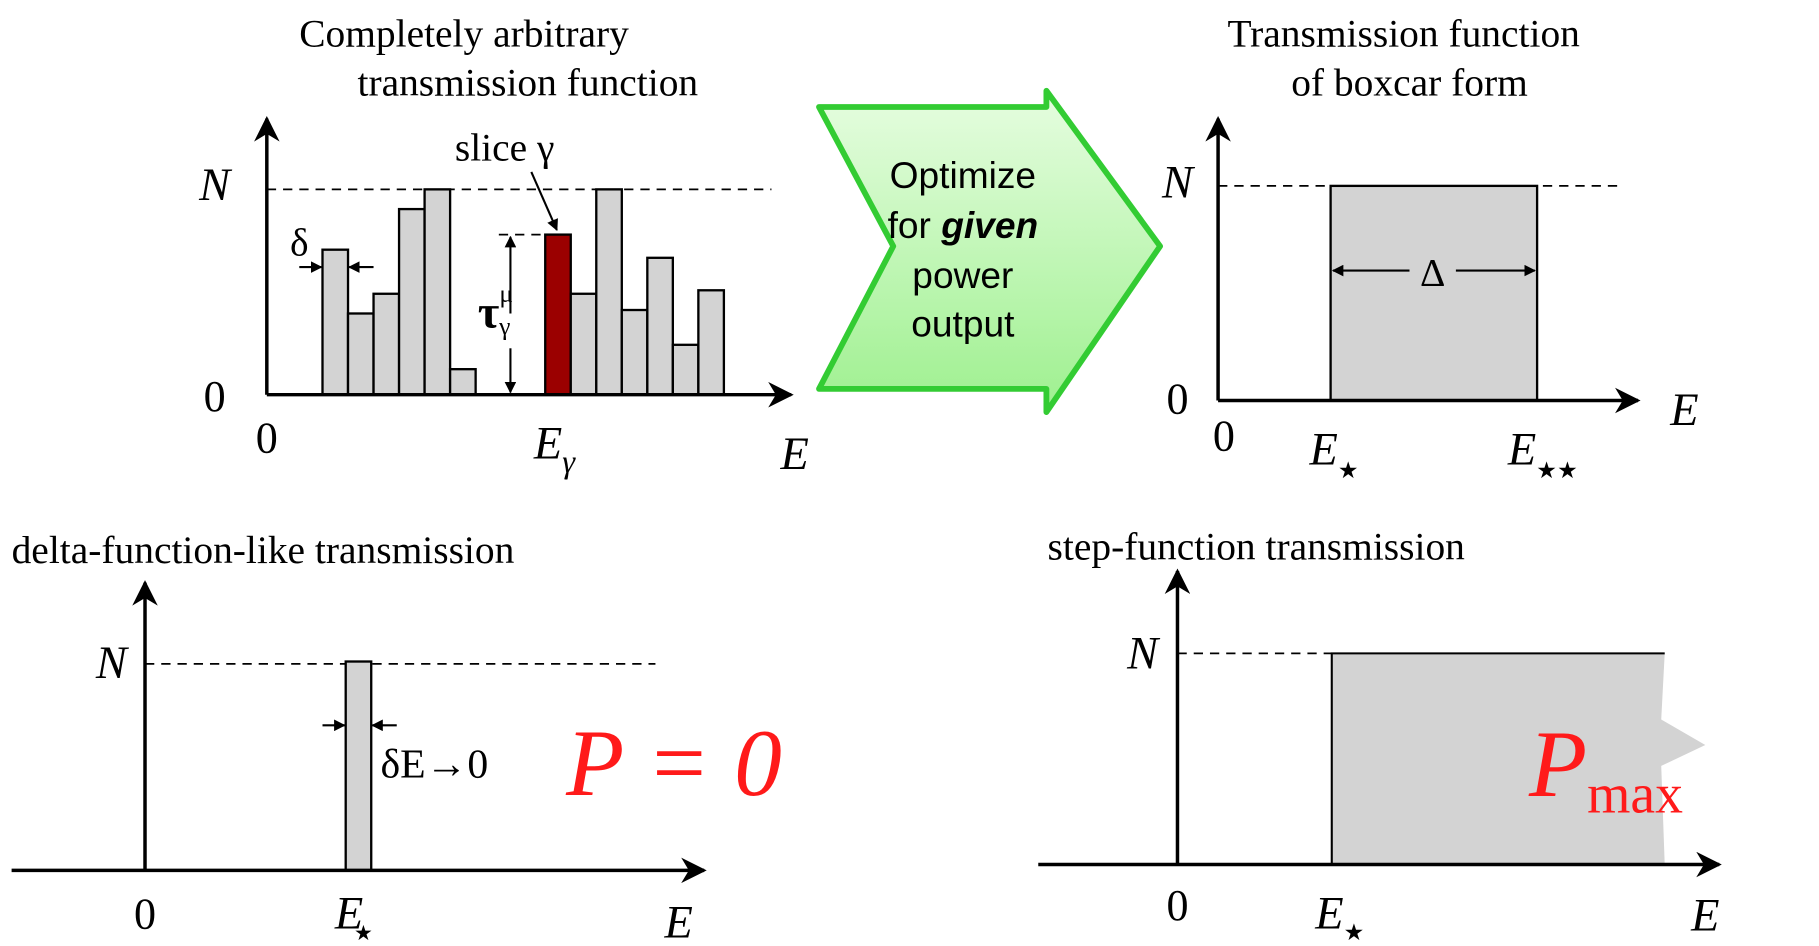 The image size is (1819, 946). What do you see at coordinates (963, 324) in the screenshot?
I see `arrow-text: output` at bounding box center [963, 324].